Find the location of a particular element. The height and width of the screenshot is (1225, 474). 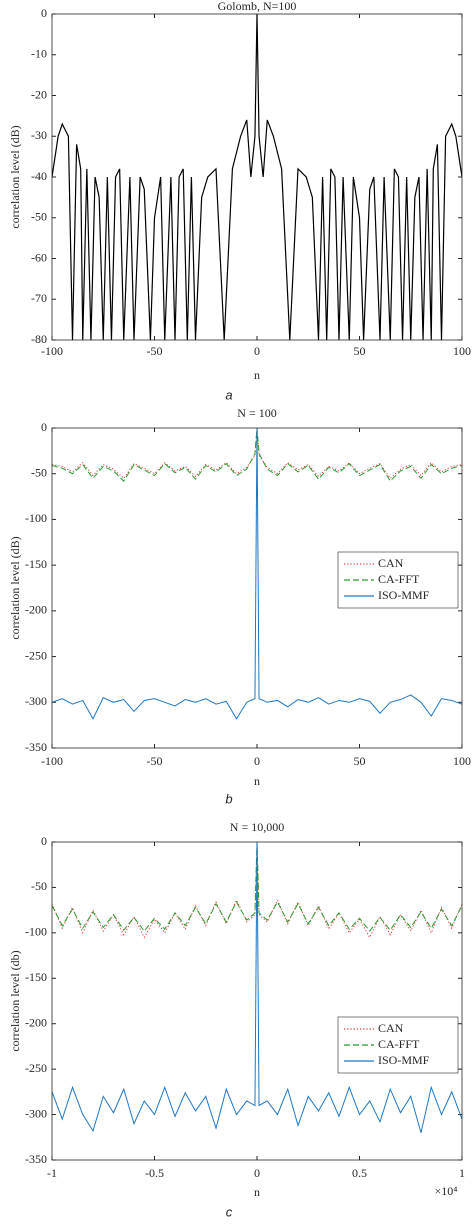

y-tick-label: -60 is located at coordinates (39, 257).